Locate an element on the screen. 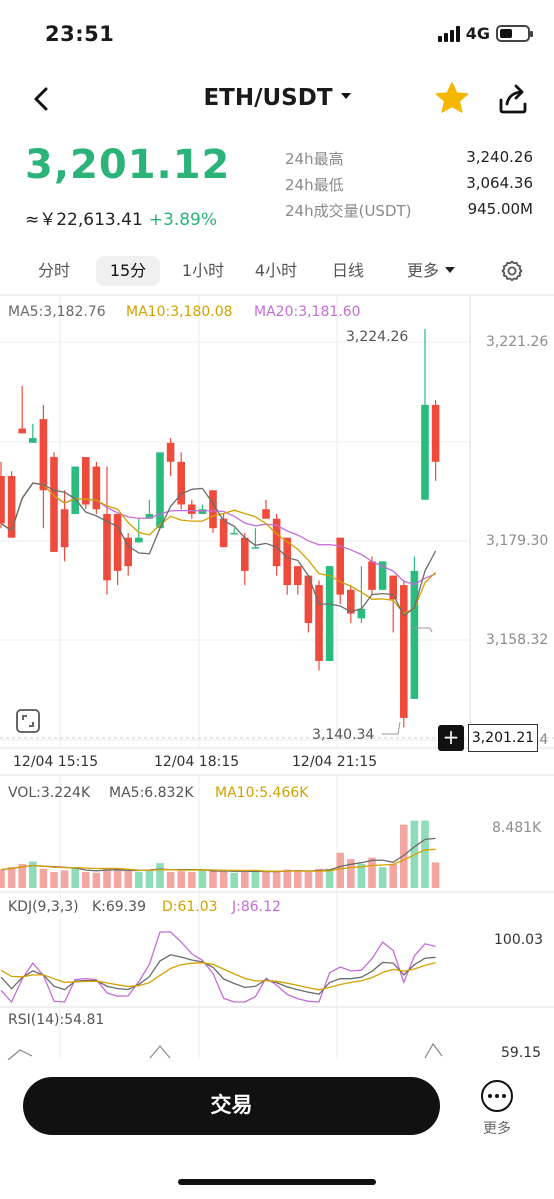 The width and height of the screenshot is (554, 1199). more-button: 更多 is located at coordinates (497, 1110).